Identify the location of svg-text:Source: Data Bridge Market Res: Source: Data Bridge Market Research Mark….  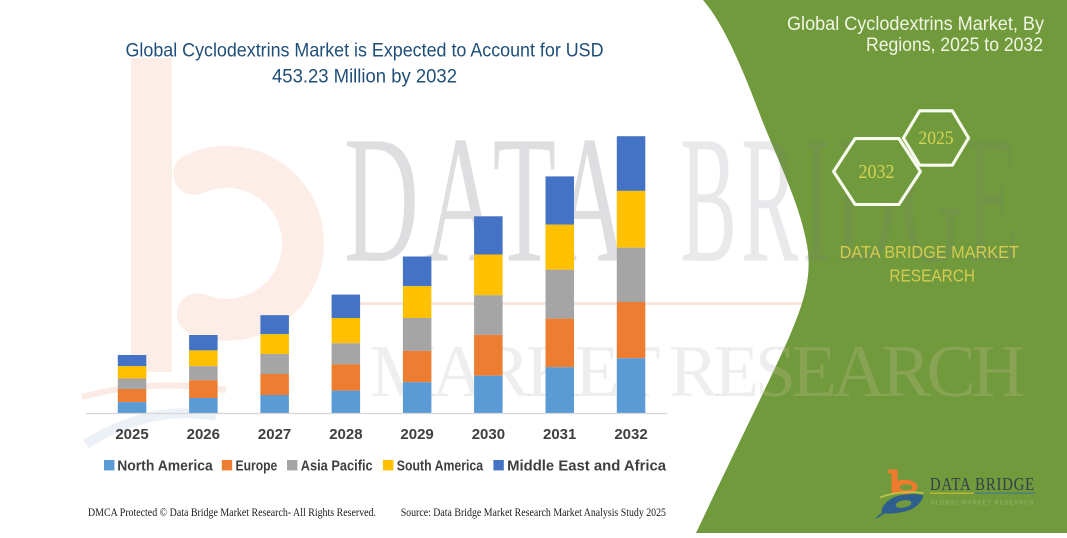
(534, 513).